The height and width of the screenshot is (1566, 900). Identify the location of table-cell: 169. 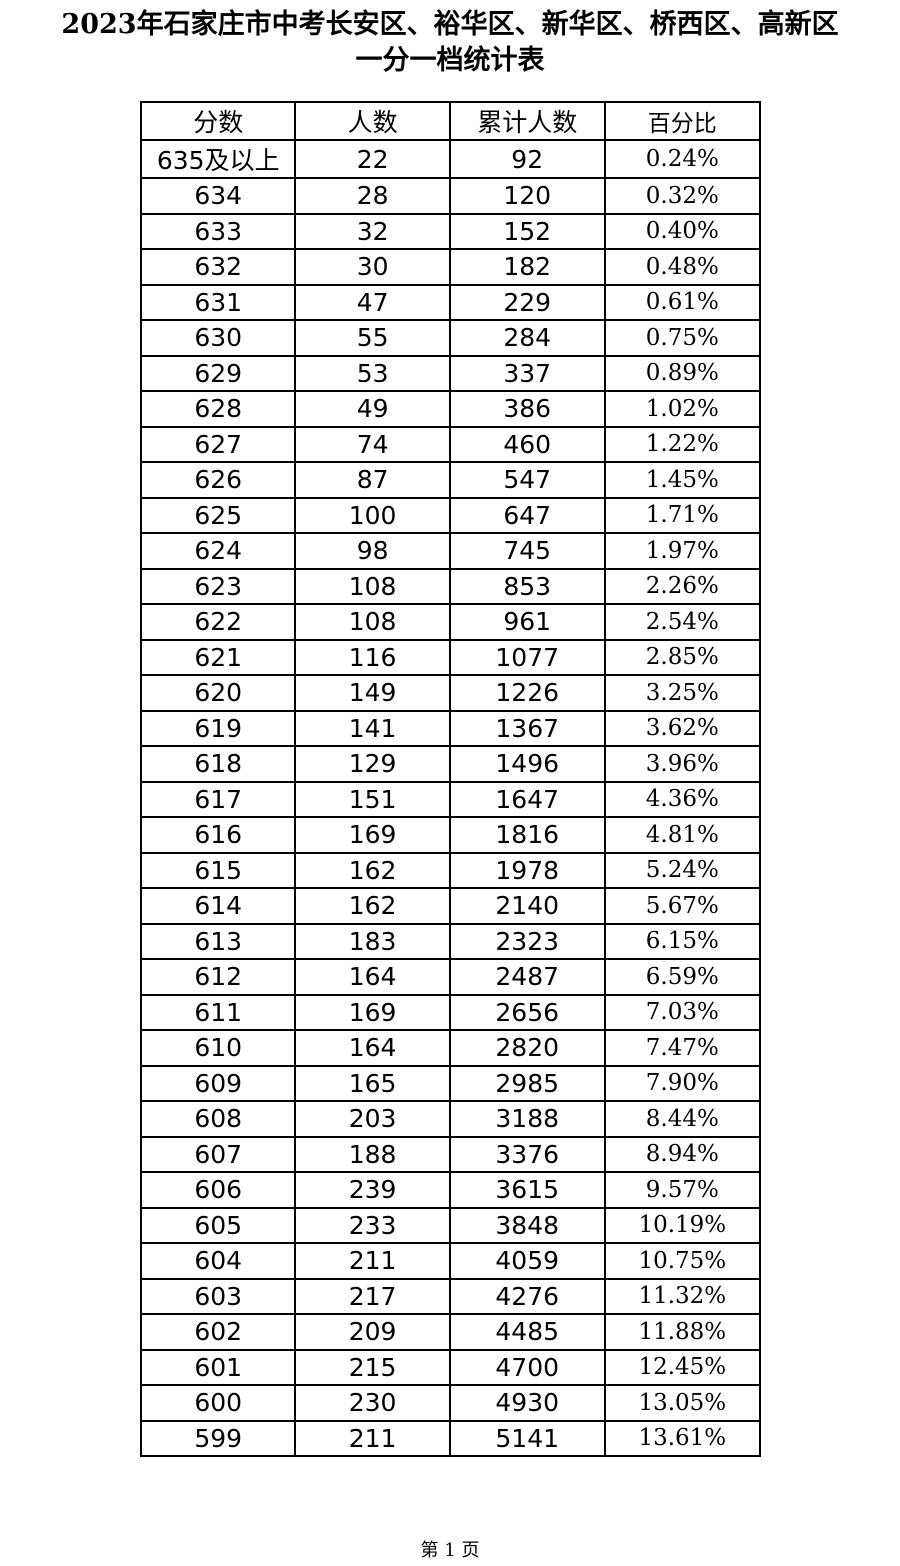
(372, 835).